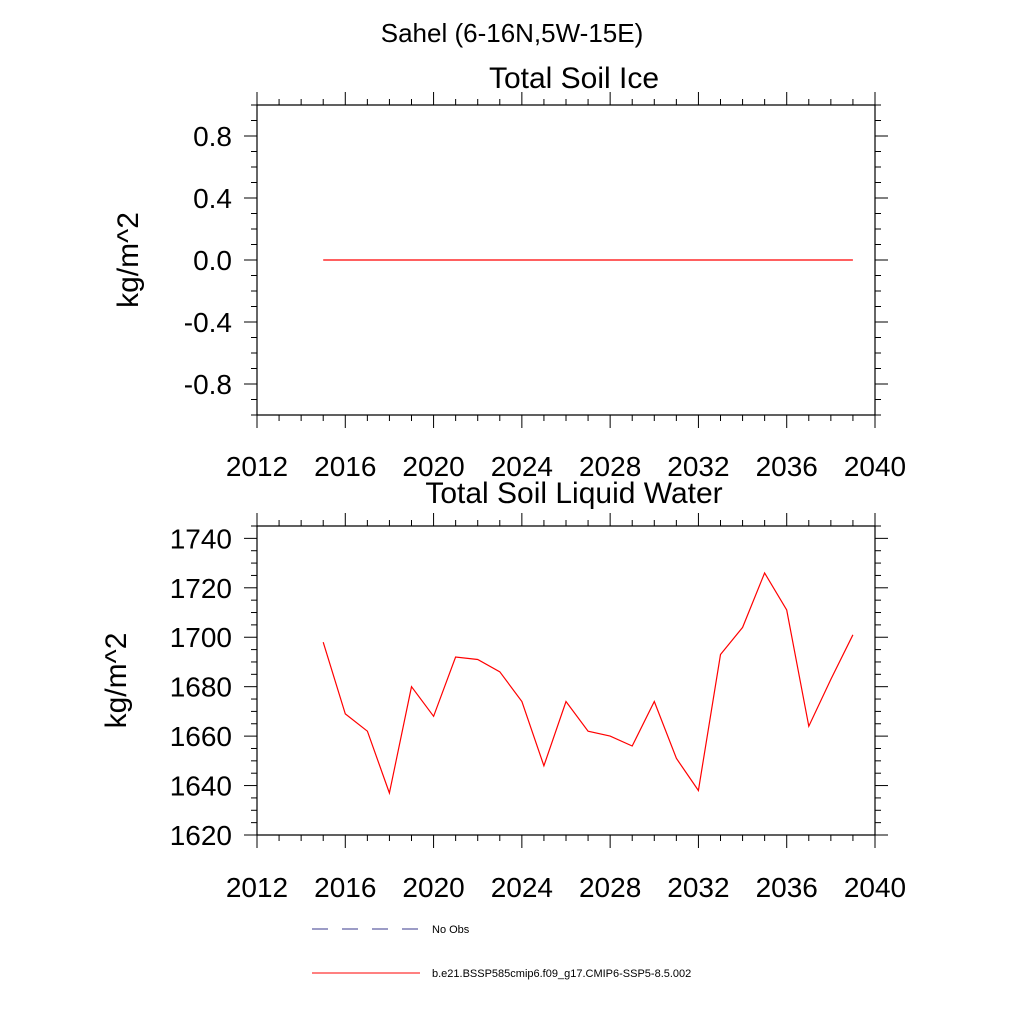  What do you see at coordinates (201, 687) in the screenshot?
I see `y-tick-label: 1680` at bounding box center [201, 687].